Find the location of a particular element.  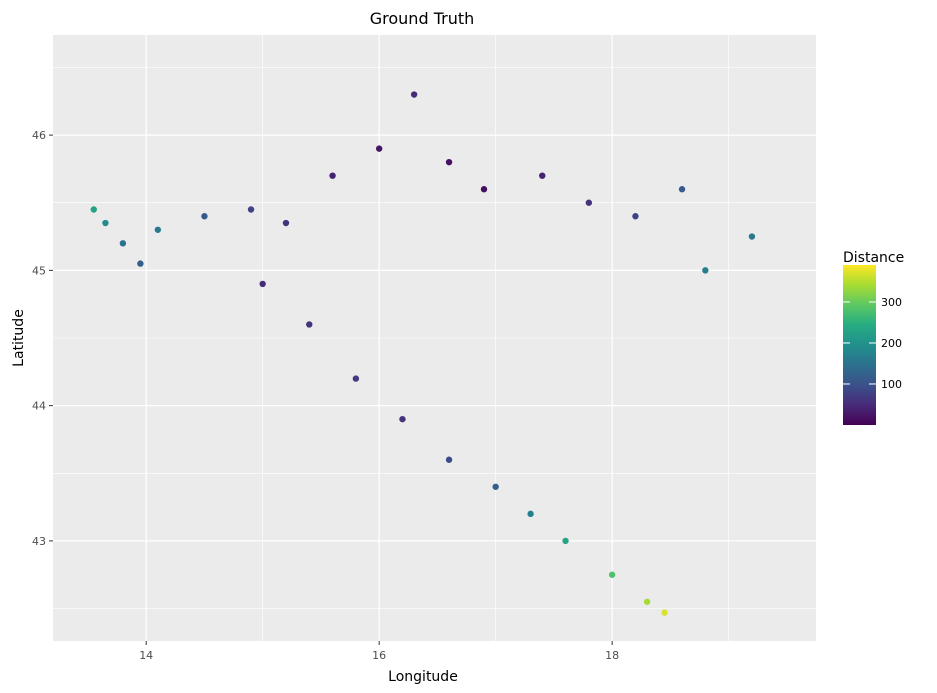

y-tick-label: 45 is located at coordinates (39, 270).